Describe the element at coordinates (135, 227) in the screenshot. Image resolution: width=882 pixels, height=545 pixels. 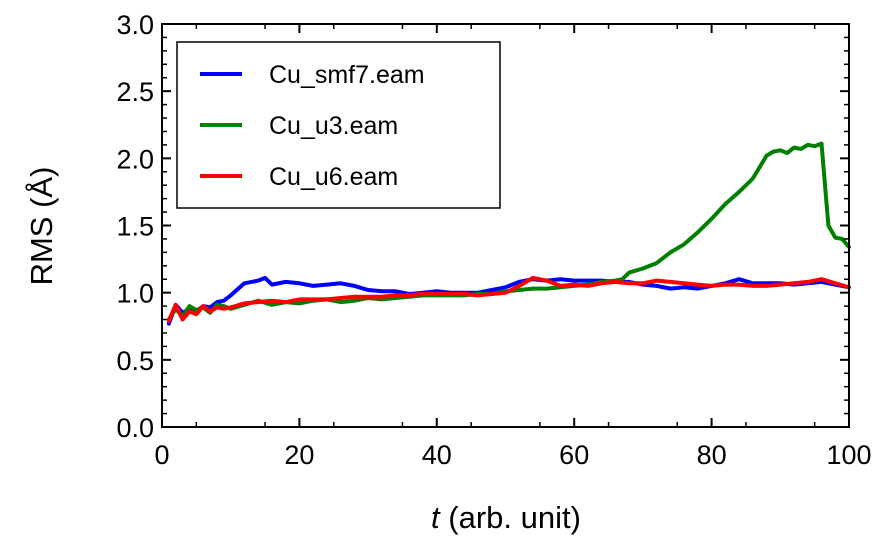
I see `y-tick-label: 1.5` at that location.